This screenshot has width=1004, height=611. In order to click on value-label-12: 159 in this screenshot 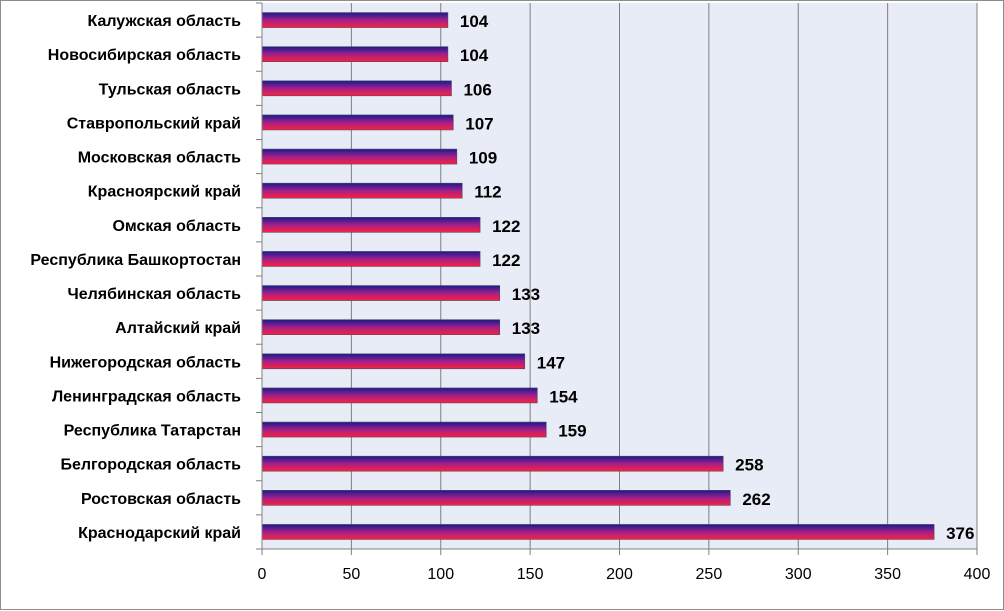, I will do `click(572, 431)`.